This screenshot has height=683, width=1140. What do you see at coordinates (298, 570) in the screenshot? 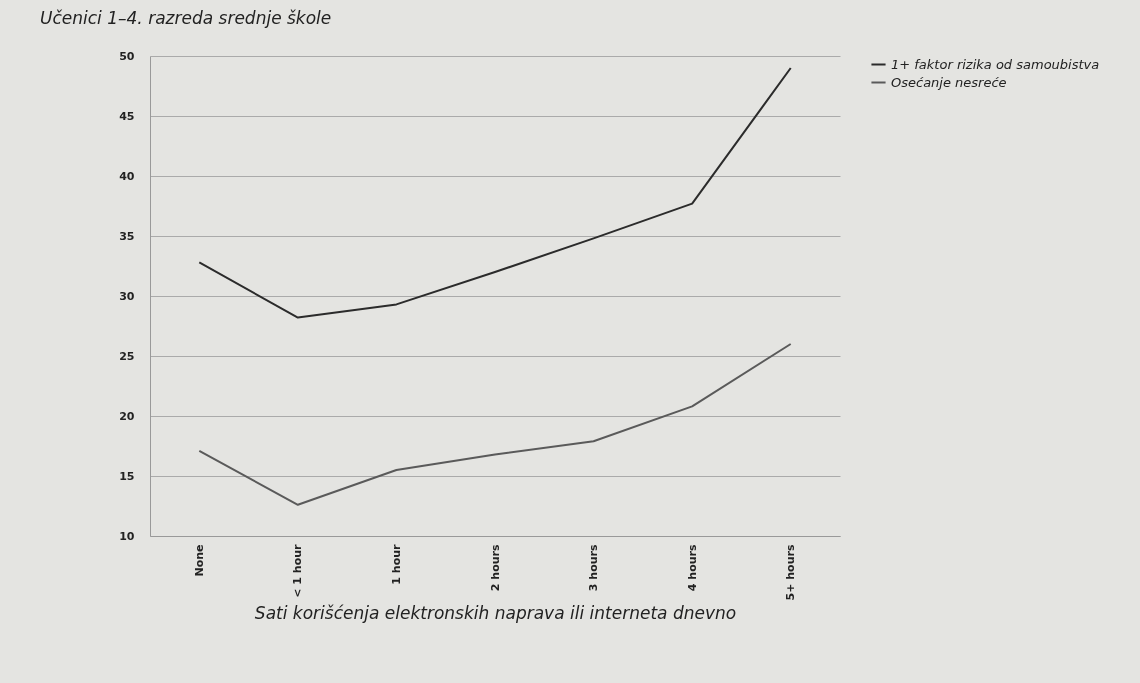
I see `x-tick-label: < 1 hour` at bounding box center [298, 570].